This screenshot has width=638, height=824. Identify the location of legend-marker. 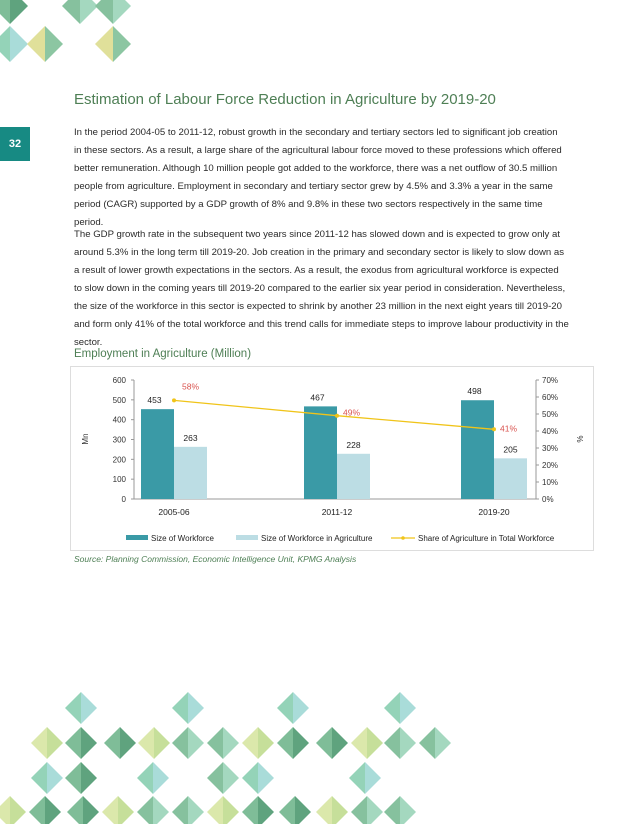
(403, 538).